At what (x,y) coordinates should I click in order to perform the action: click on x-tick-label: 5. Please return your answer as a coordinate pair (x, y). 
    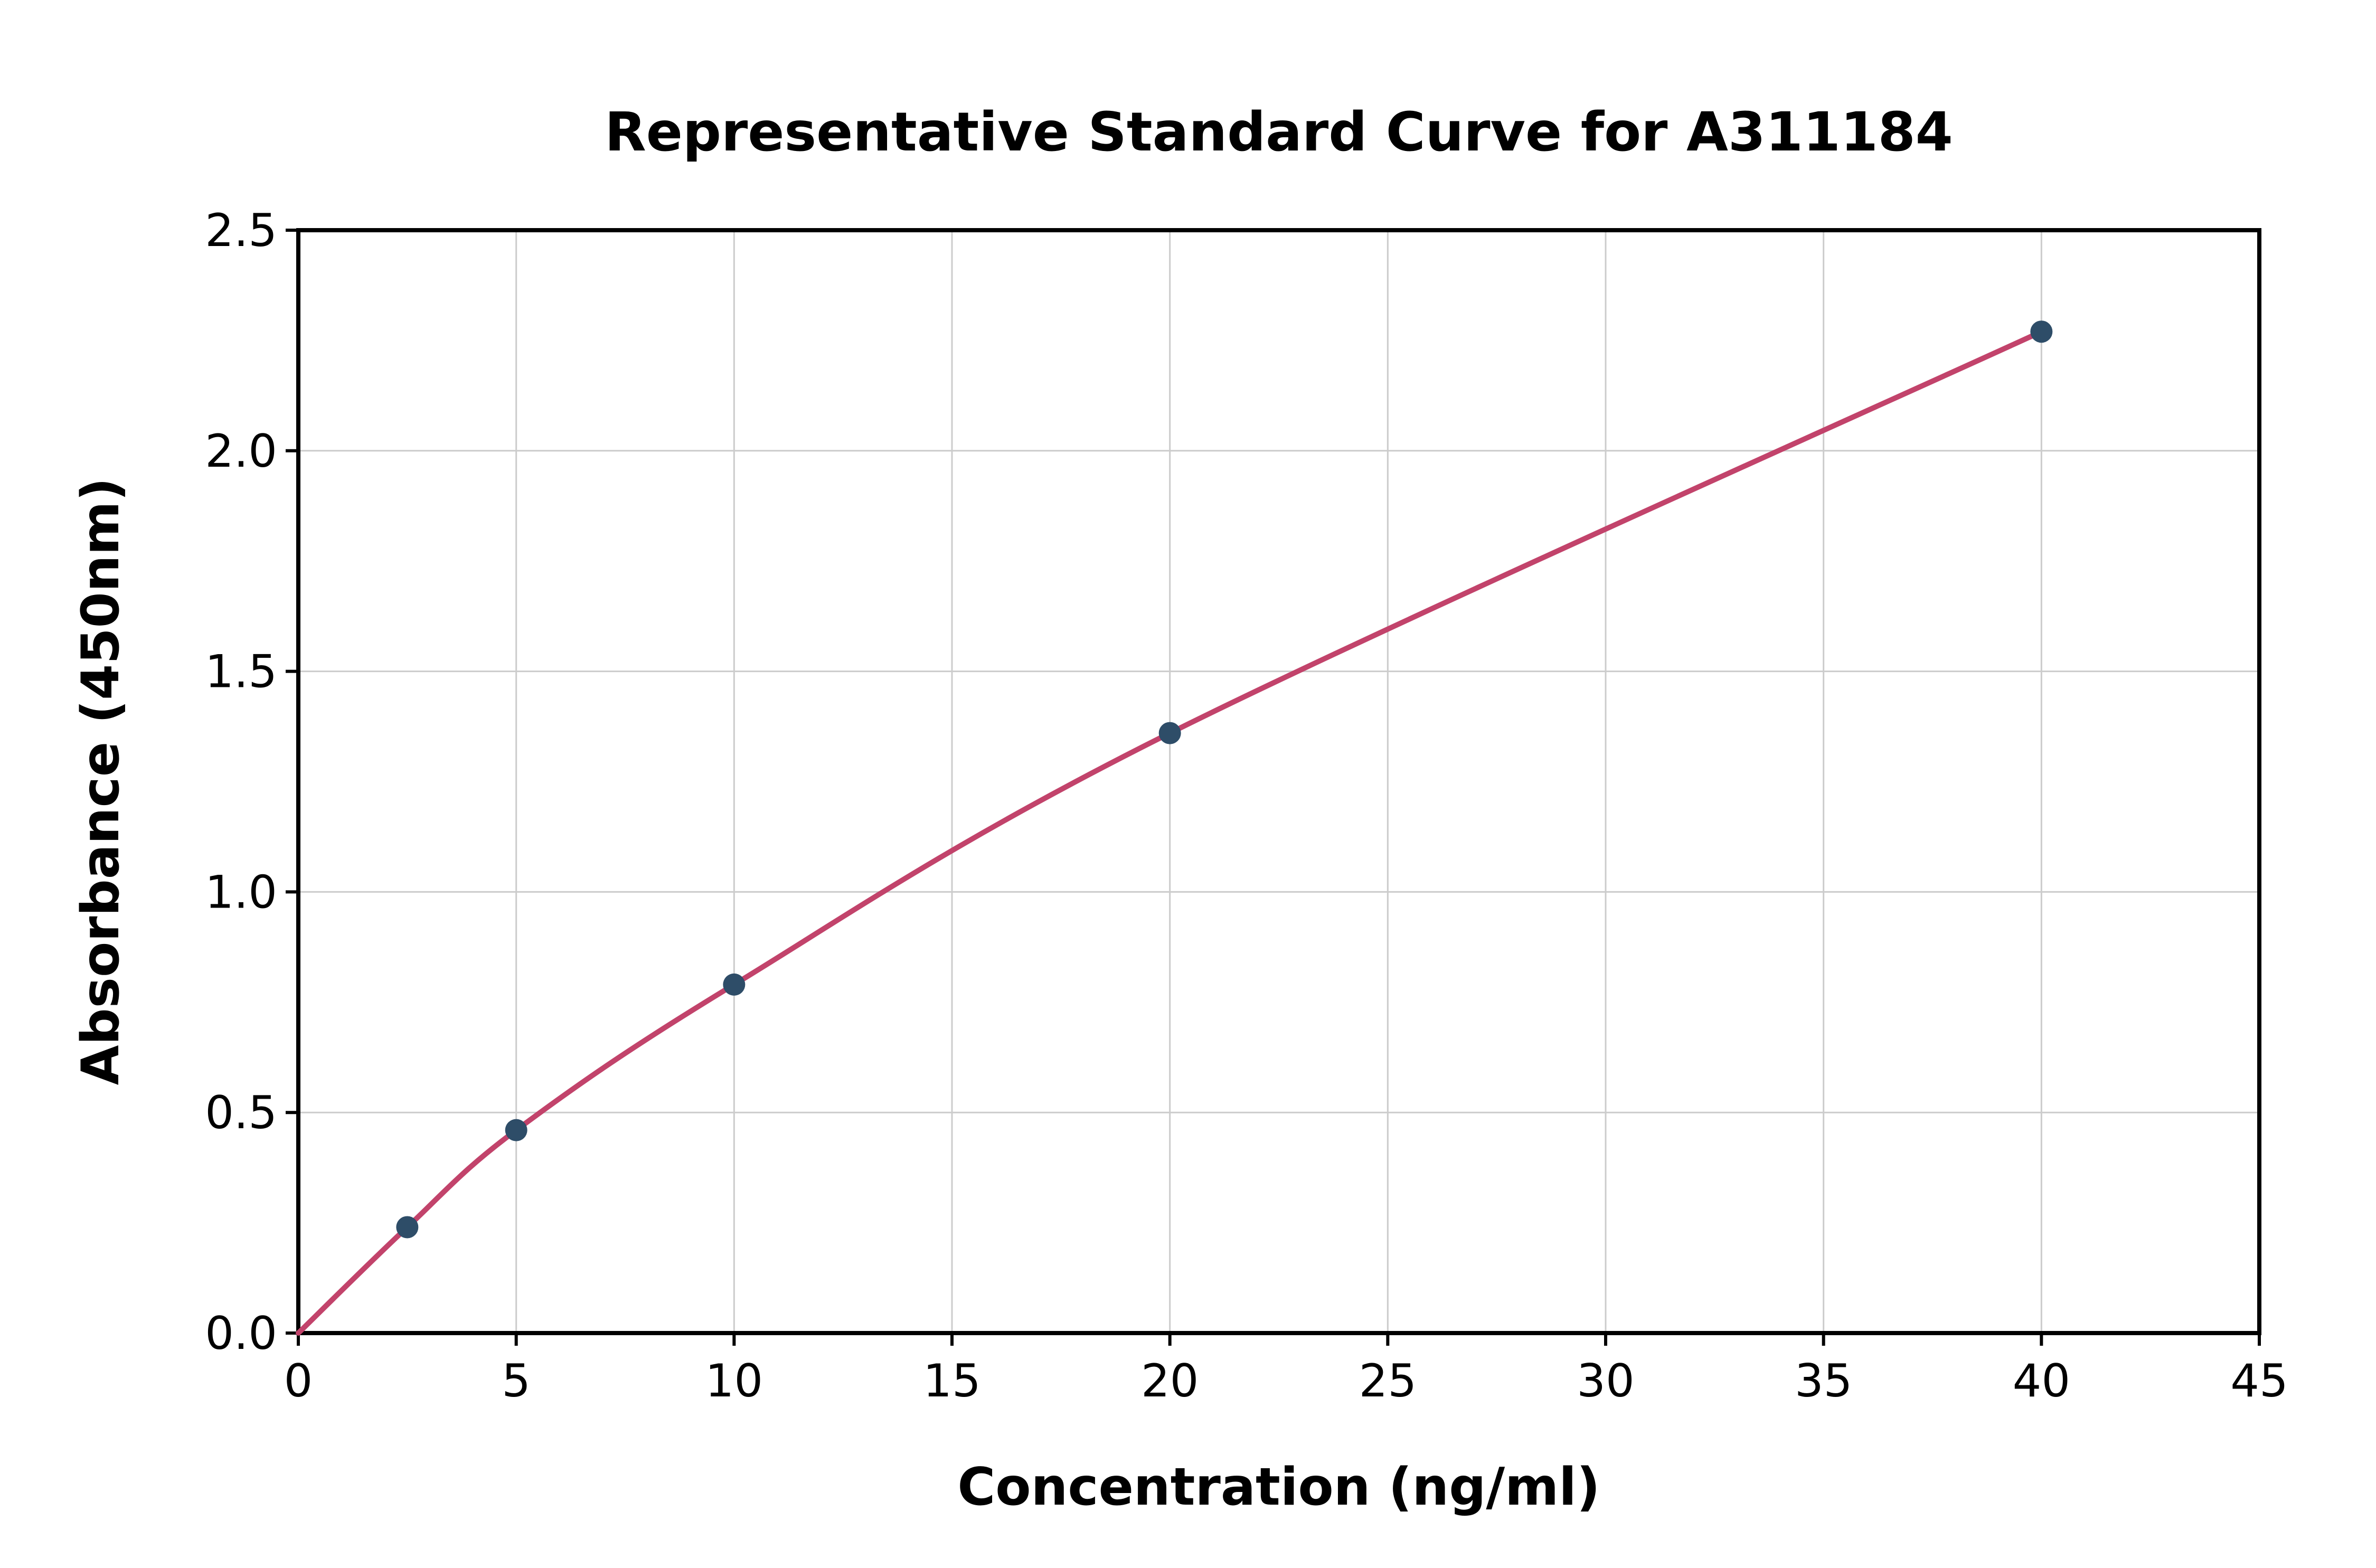
    Looking at the image, I should click on (516, 1382).